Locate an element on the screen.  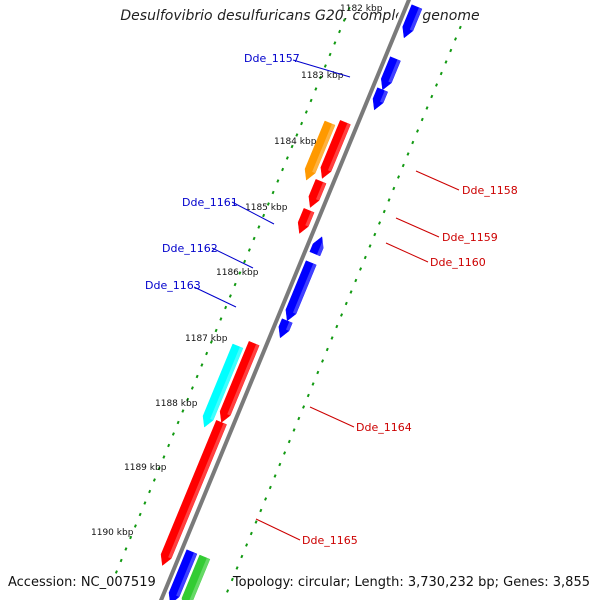
gene-label-dde-1162: Dde_1162 is located at coordinates (190, 248).